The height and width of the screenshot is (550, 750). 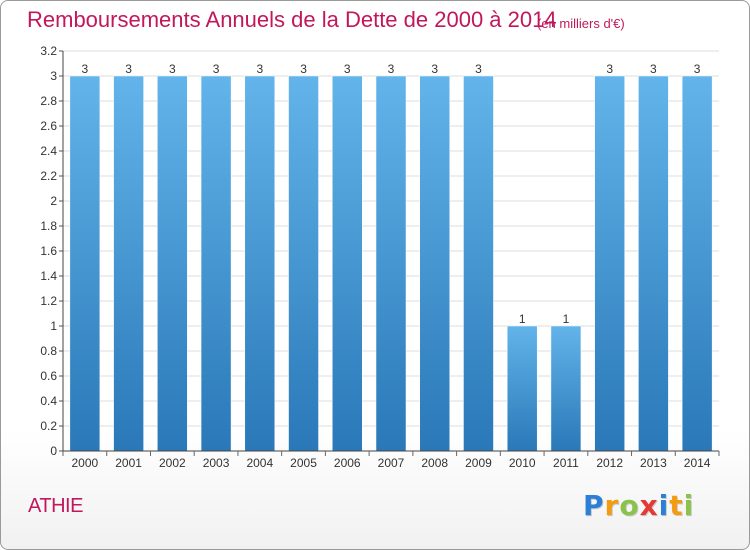 What do you see at coordinates (53, 76) in the screenshot?
I see `y-tick-label: 3` at bounding box center [53, 76].